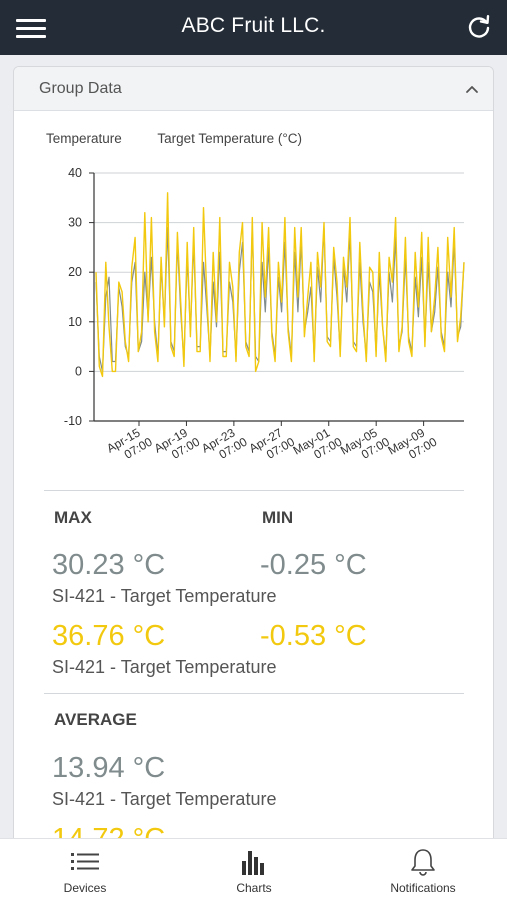 This screenshot has width=507, height=900. I want to click on max-source-1: SI-421 - Target Temperature, so click(164, 596).